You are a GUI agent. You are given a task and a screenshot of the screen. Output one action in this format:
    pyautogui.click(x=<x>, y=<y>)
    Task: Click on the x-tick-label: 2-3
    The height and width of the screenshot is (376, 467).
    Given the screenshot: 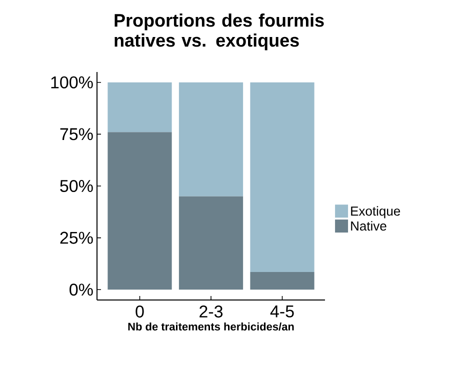 What is the action you would take?
    pyautogui.click(x=211, y=312)
    